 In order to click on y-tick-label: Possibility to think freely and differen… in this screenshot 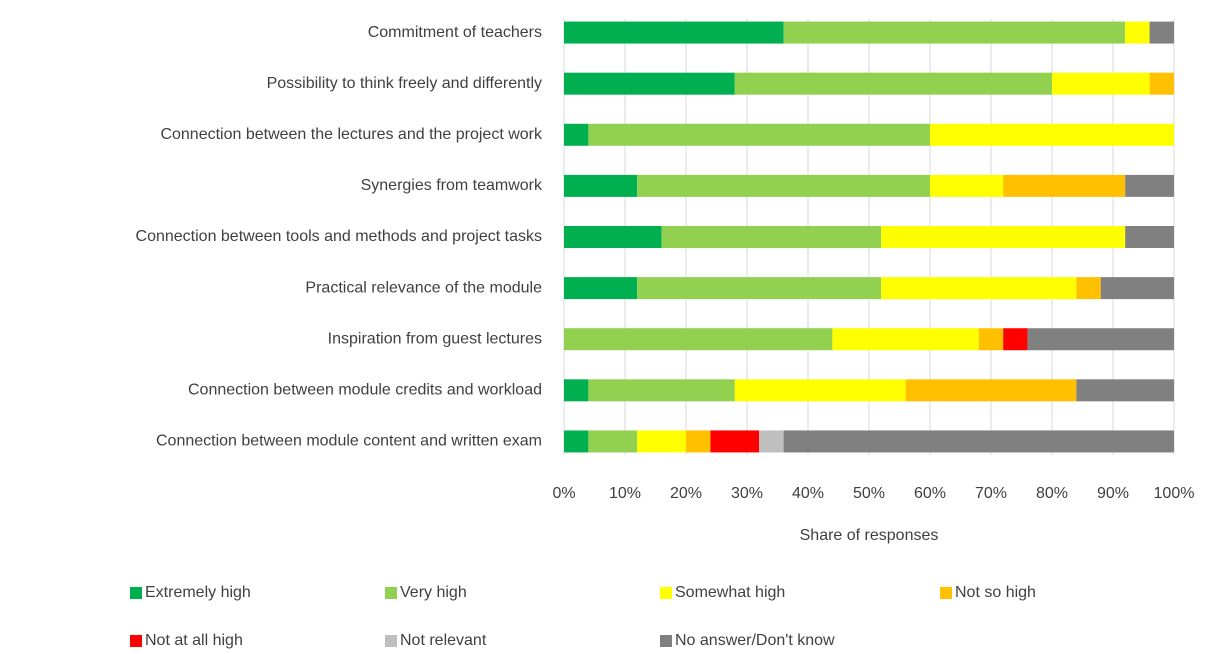, I will do `click(404, 83)`.